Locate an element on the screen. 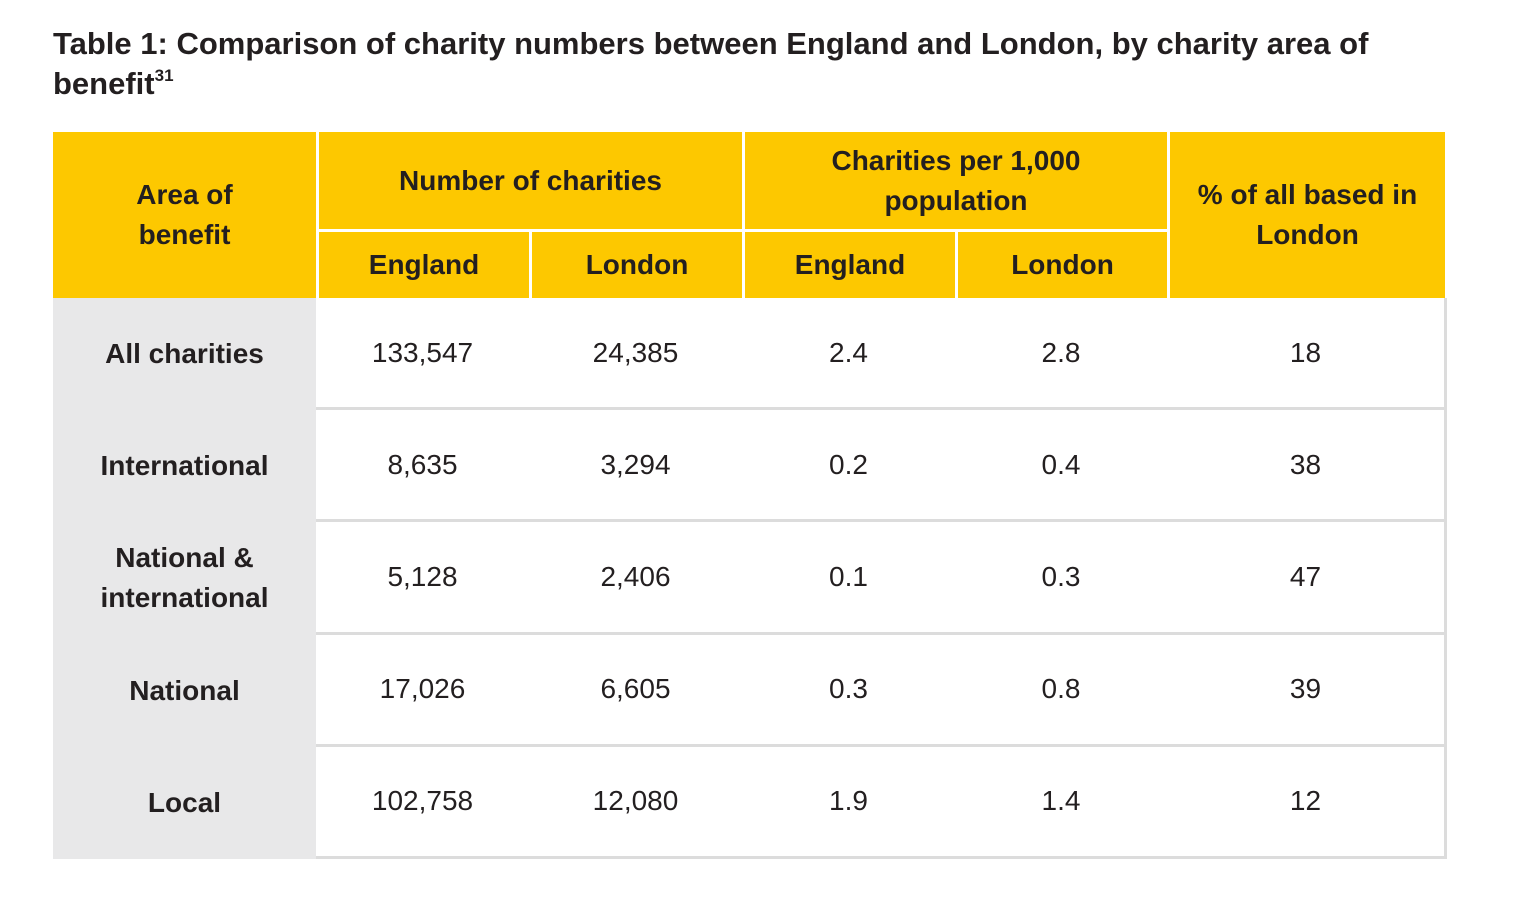 Image resolution: width=1520 pixels, height=907 pixels. data-cell: 1.4 is located at coordinates (1062, 802).